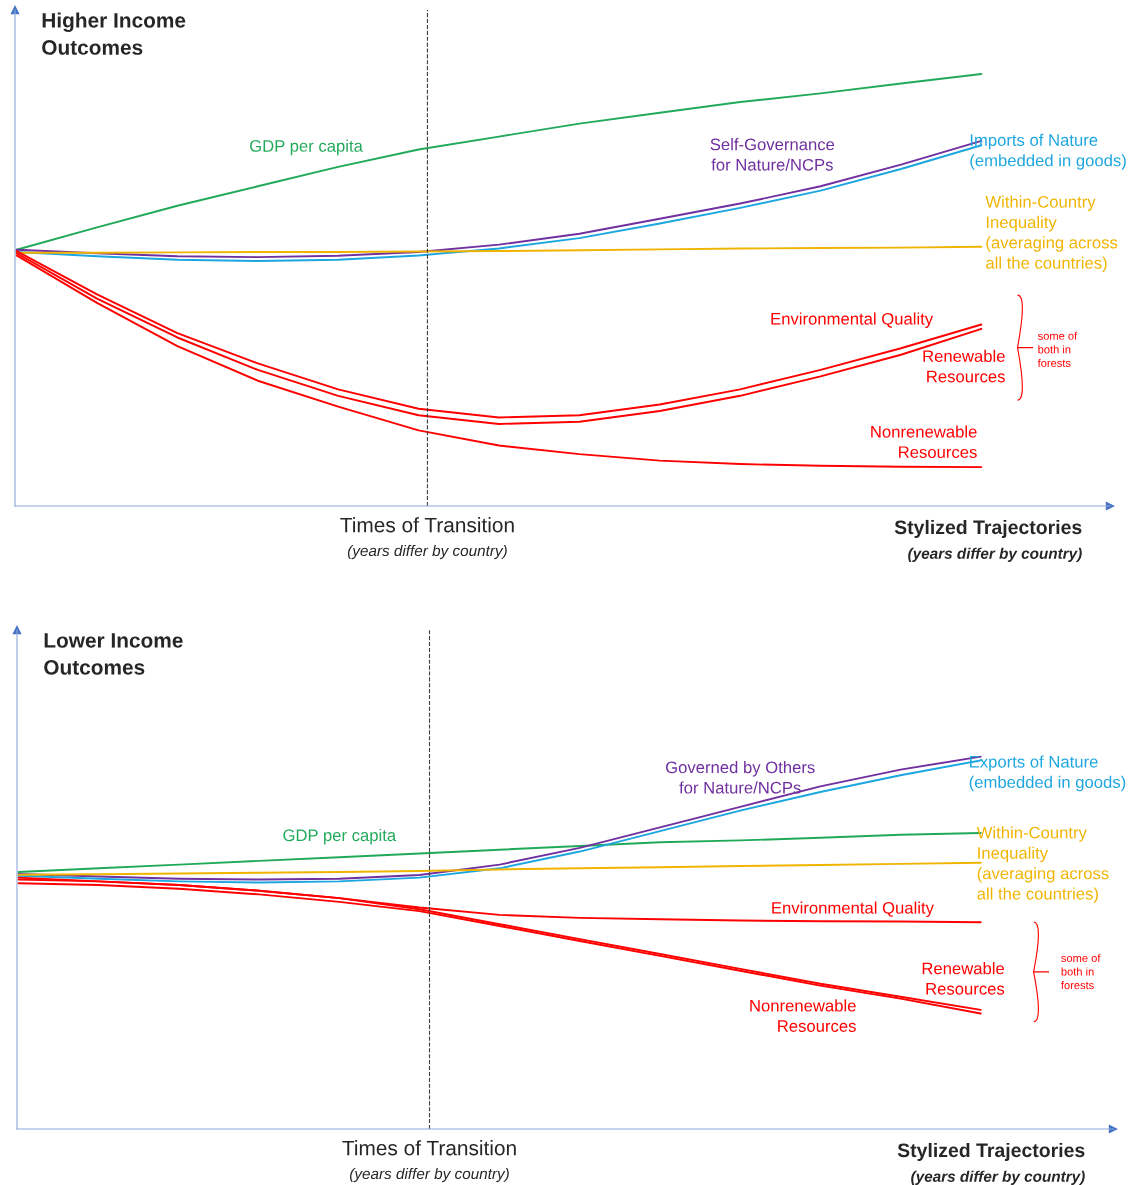 This screenshot has width=1140, height=1185. Describe the element at coordinates (1048, 151) in the screenshot. I see `series-label: Imports of Nature (embedded in goods)` at that location.